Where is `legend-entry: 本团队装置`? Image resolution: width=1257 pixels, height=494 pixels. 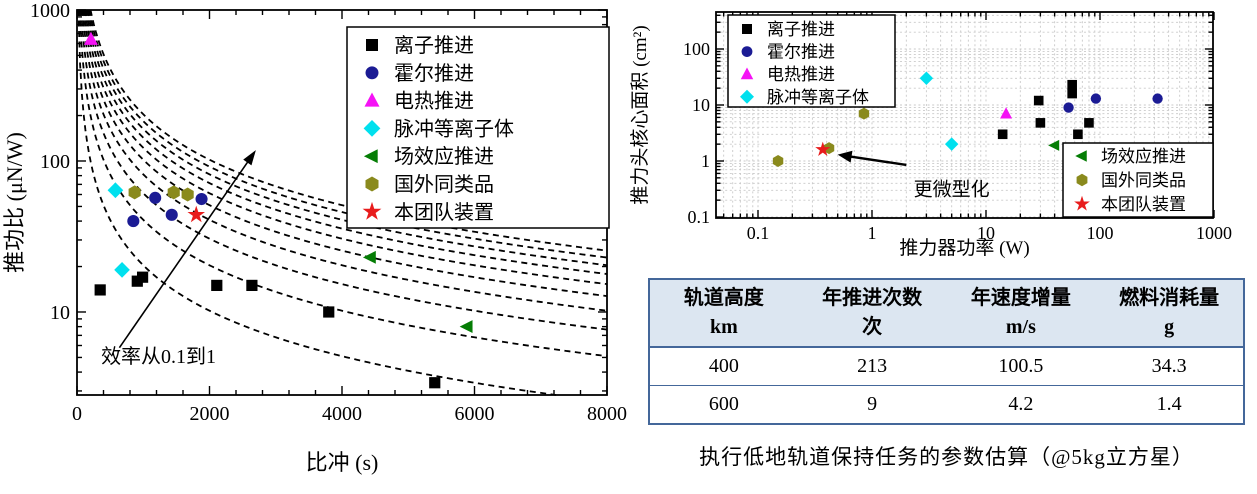 legend-entry: 本团队装置 is located at coordinates (1130, 204).